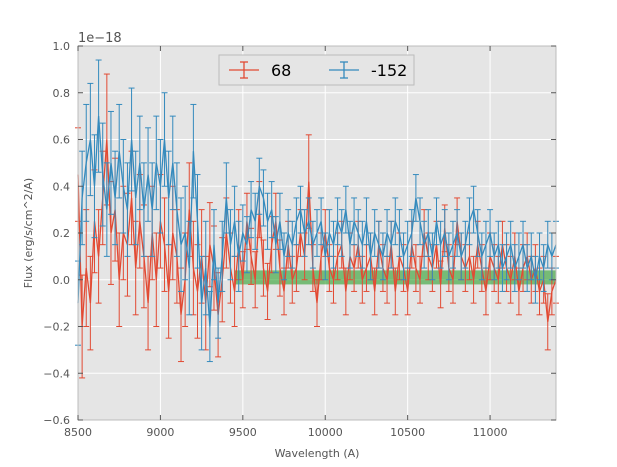 The width and height of the screenshot is (617, 467). I want to click on y-tick-label: −0.6, so click(56, 420).